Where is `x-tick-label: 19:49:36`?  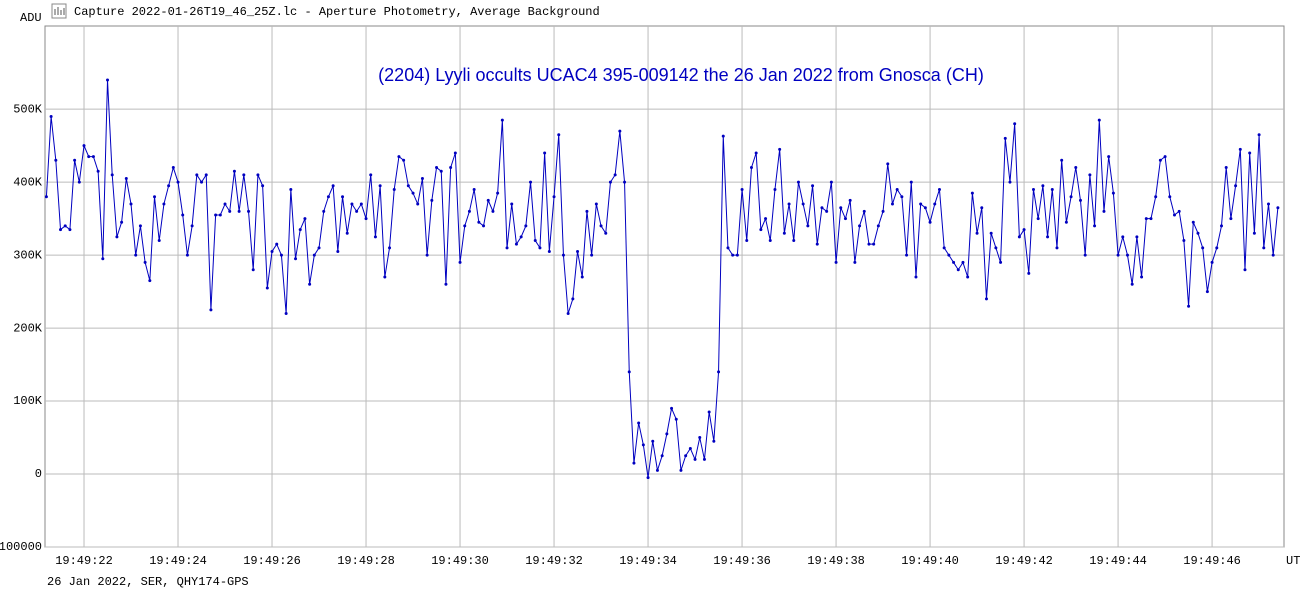
x-tick-label: 19:49:36 is located at coordinates (742, 561).